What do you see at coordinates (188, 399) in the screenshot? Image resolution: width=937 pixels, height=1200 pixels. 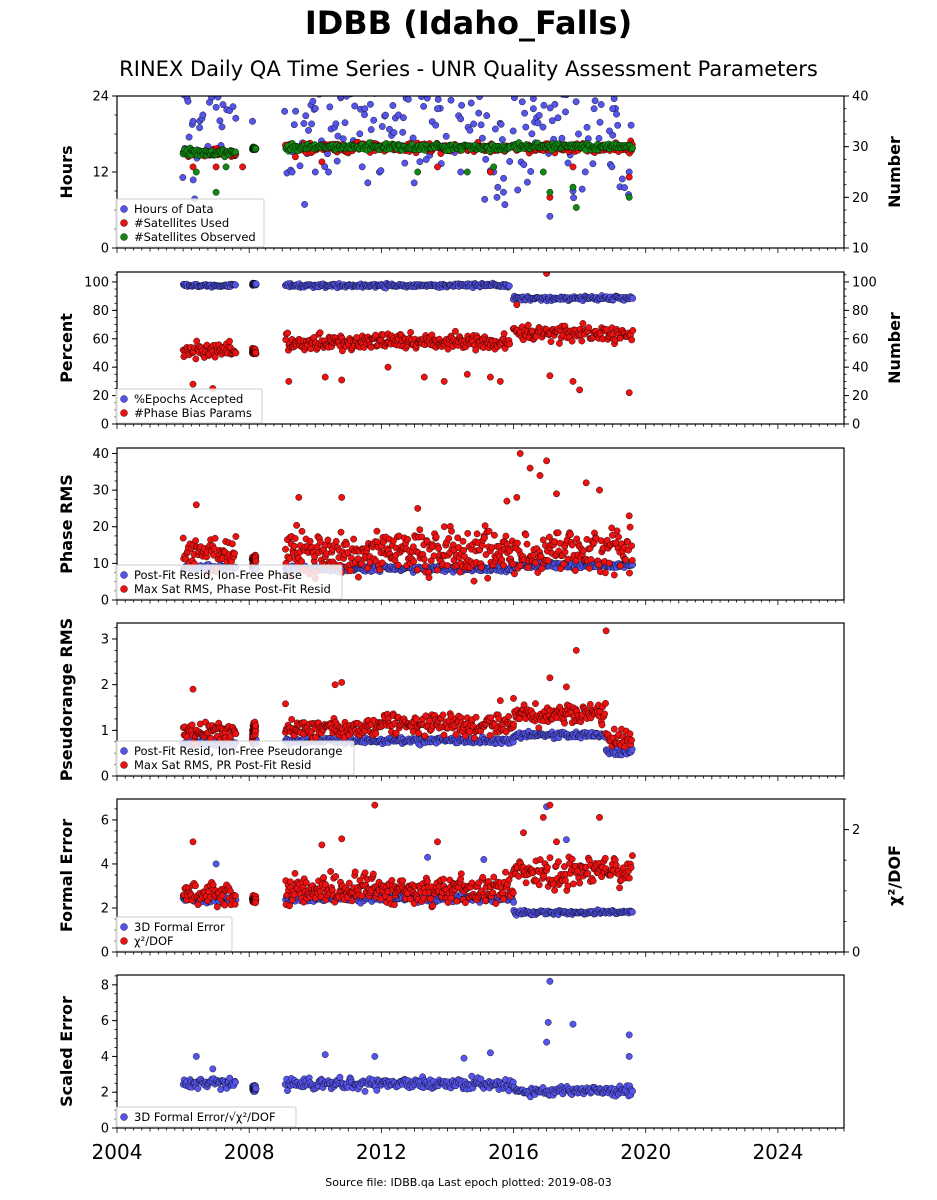 I see `legend-label: %Epochs Accepted` at bounding box center [188, 399].